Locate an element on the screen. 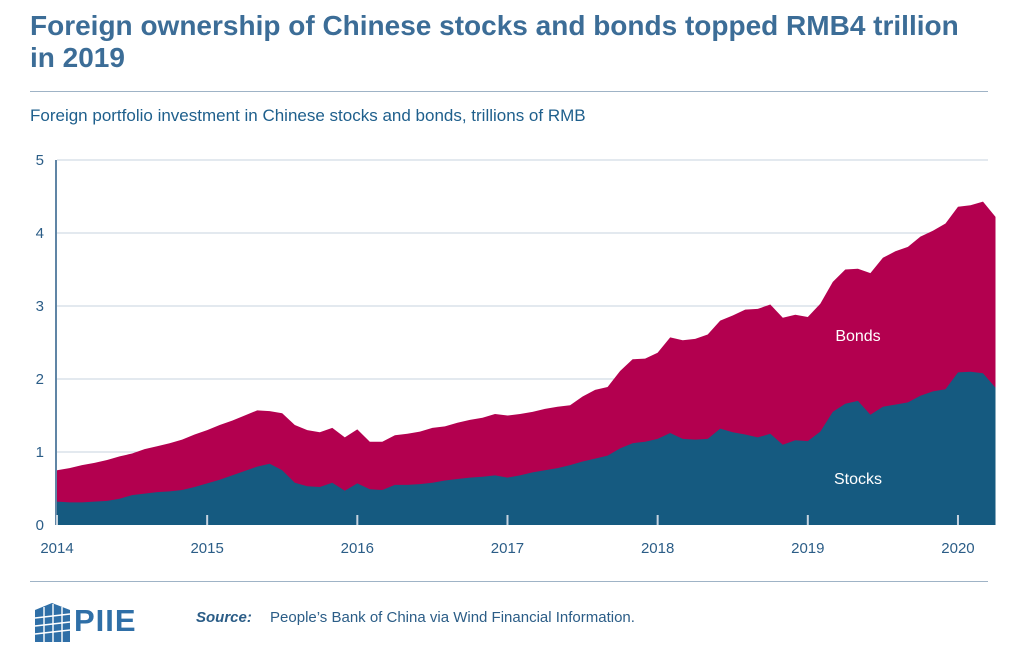 This screenshot has width=1024, height=658. x-tick-label: 2018 is located at coordinates (657, 548).